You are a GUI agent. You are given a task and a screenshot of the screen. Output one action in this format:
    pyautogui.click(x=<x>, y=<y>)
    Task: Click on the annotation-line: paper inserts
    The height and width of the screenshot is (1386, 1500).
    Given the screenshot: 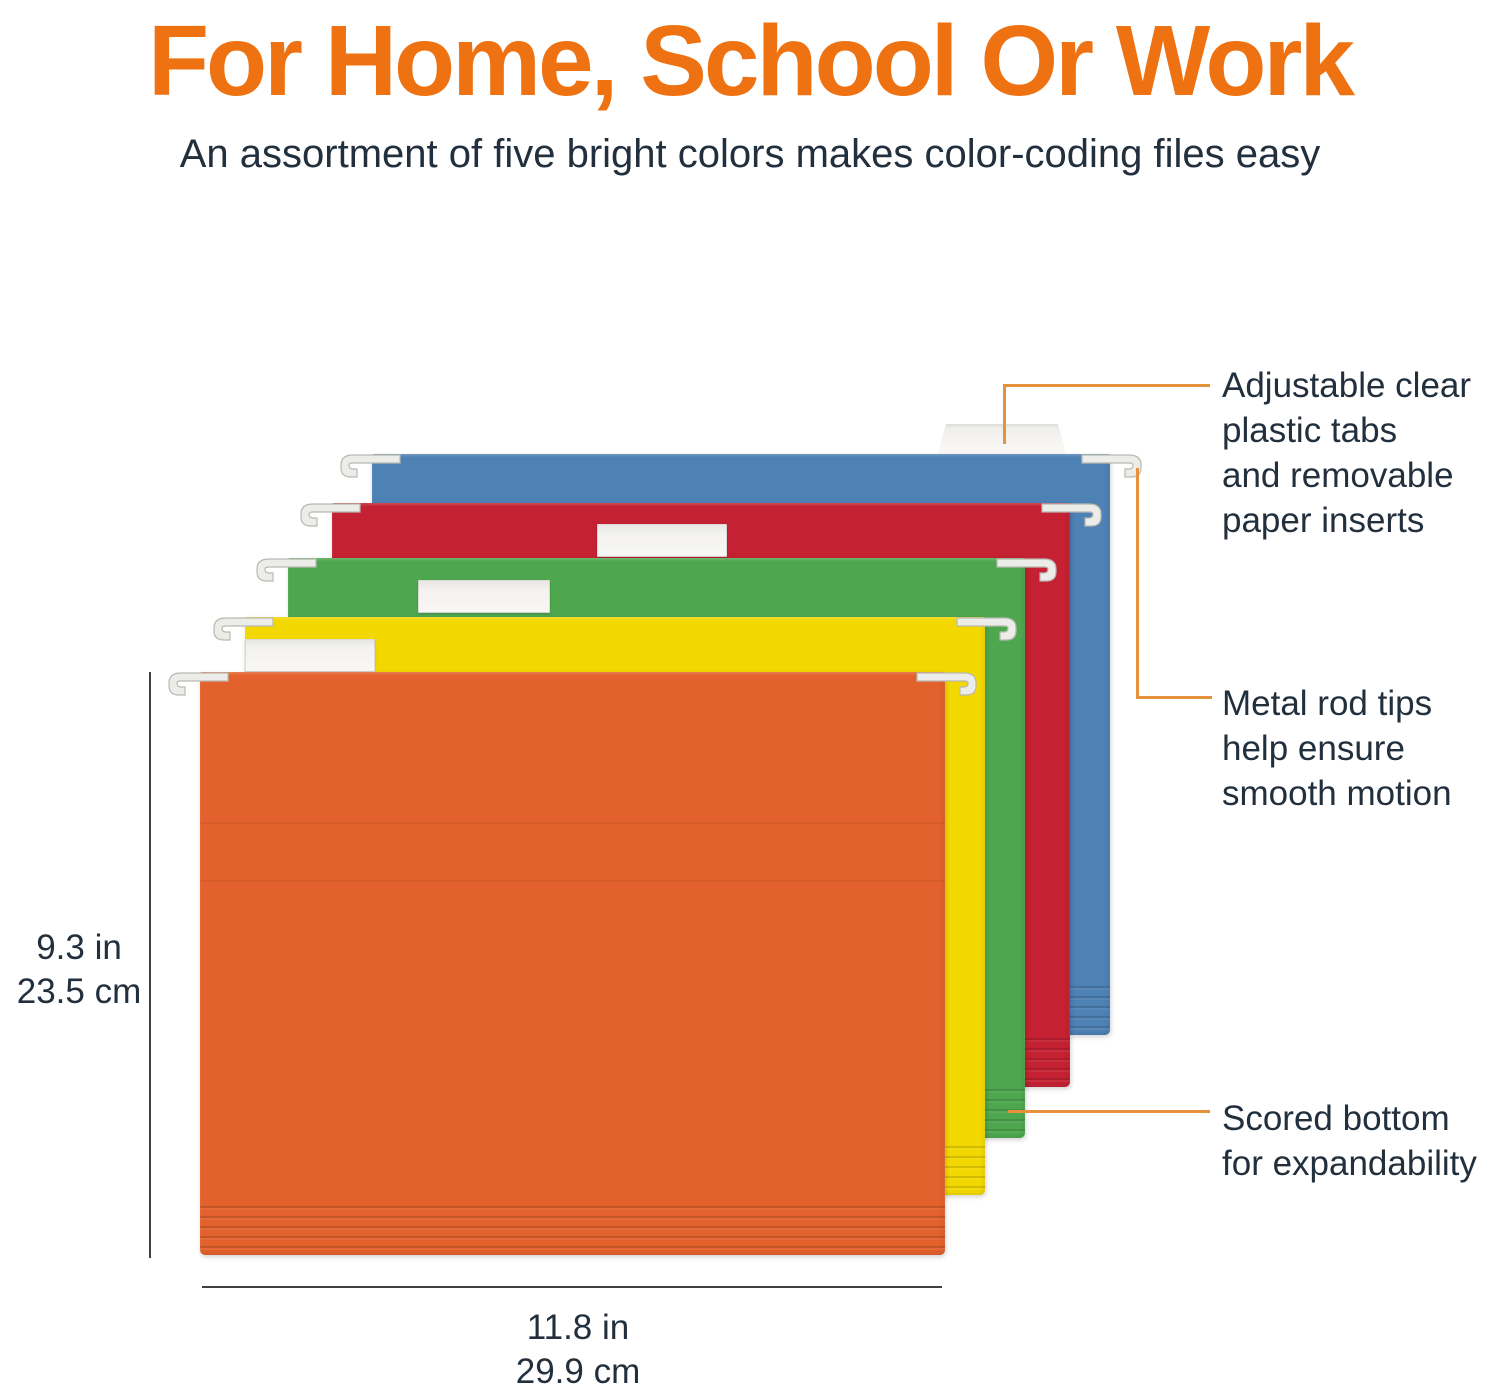 What is the action you would take?
    pyautogui.click(x=1323, y=520)
    